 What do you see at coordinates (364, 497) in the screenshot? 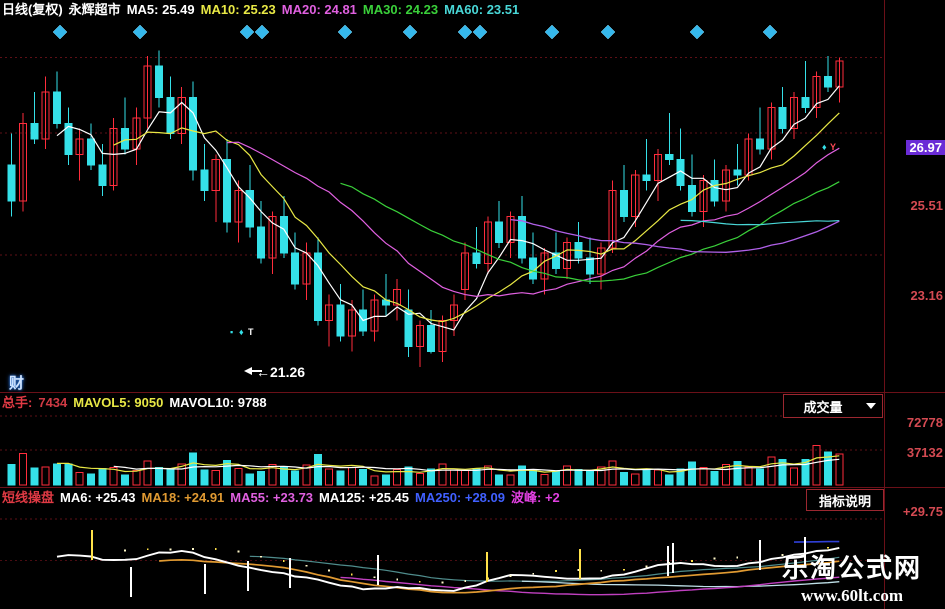
I see `ind-legend-ma125: MA125: +25.45` at bounding box center [364, 497].